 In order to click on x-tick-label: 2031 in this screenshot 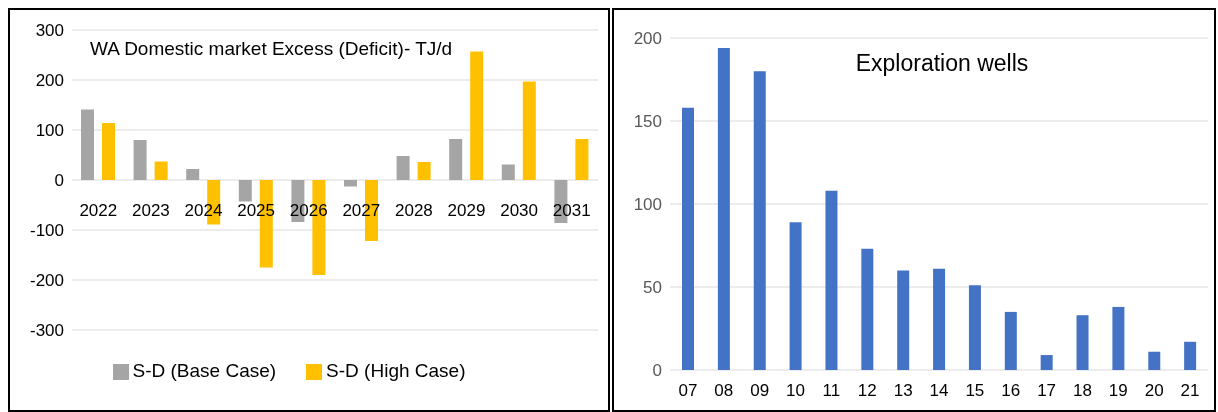, I will do `click(571, 210)`.